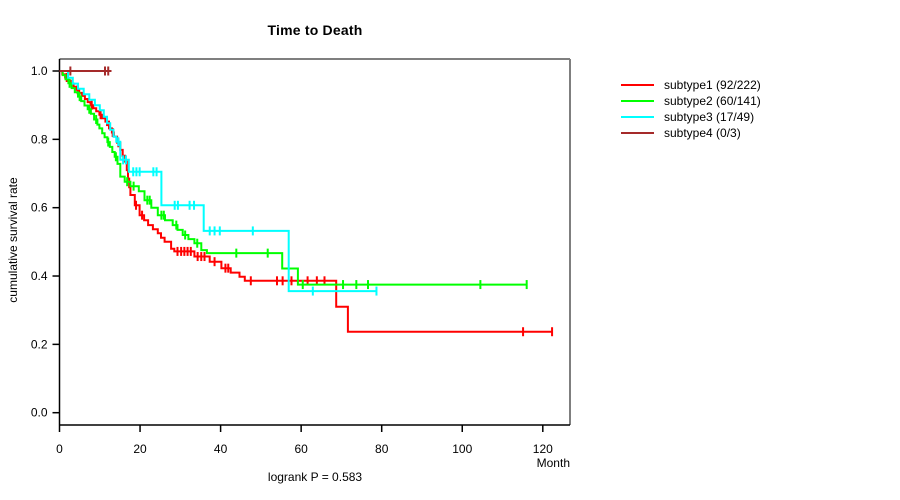 The height and width of the screenshot is (500, 900). Describe the element at coordinates (637, 85) in the screenshot. I see `legend-swatch-subtype1` at that location.